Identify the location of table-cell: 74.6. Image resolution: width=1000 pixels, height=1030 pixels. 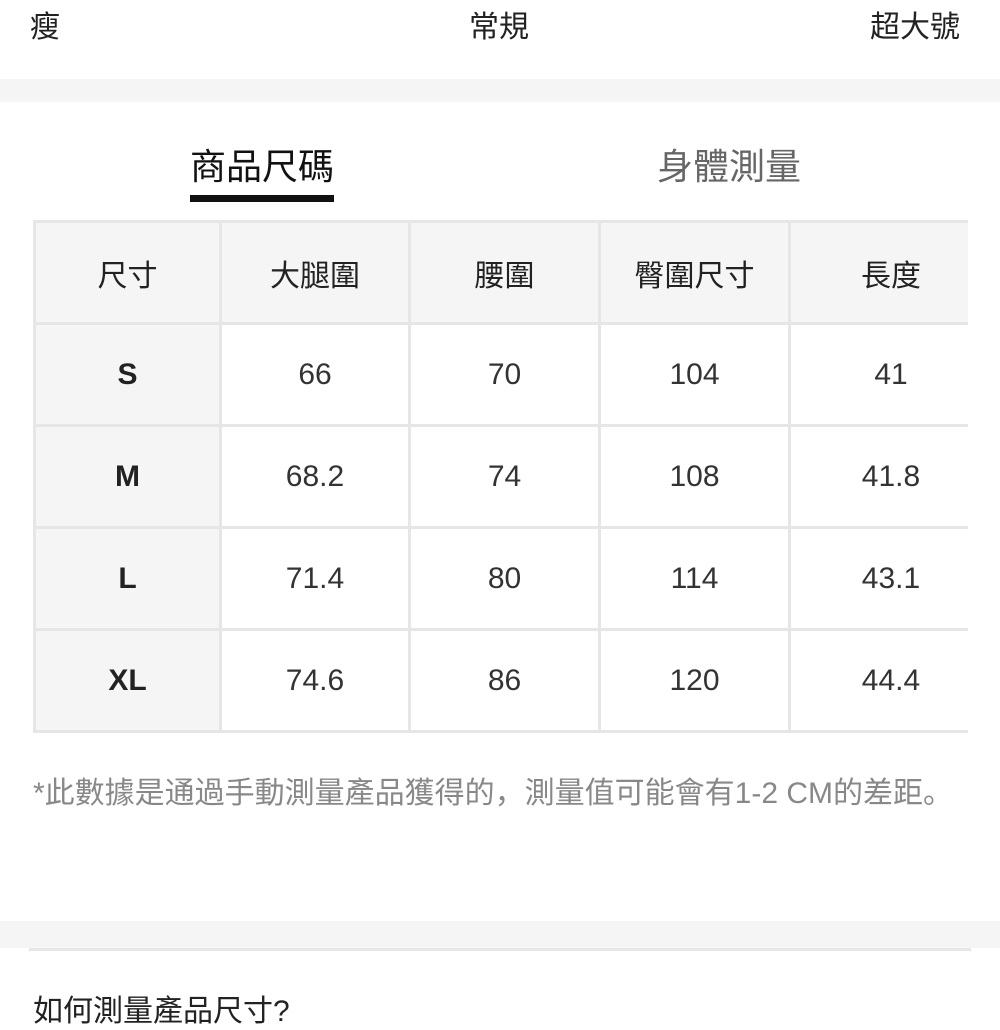
(315, 680).